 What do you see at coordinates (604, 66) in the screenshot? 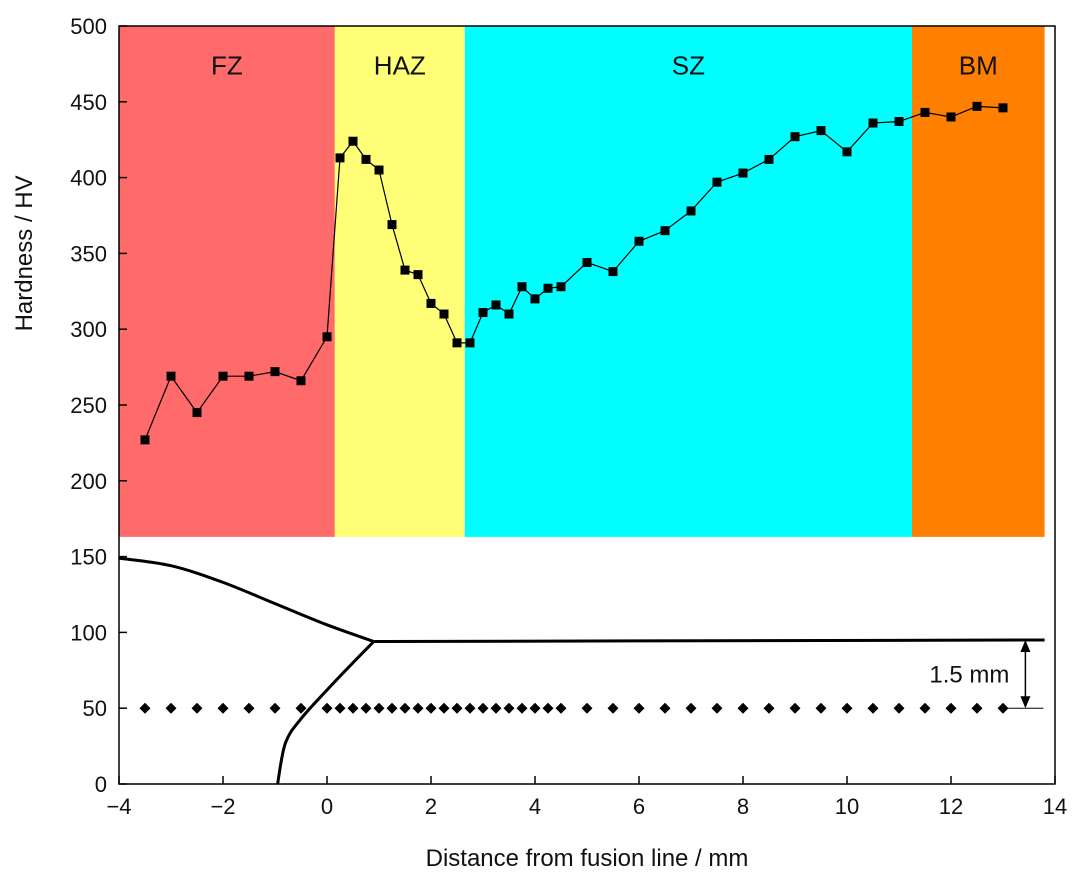
I see `zone-labels: FZ HAZ SZ BM` at bounding box center [604, 66].